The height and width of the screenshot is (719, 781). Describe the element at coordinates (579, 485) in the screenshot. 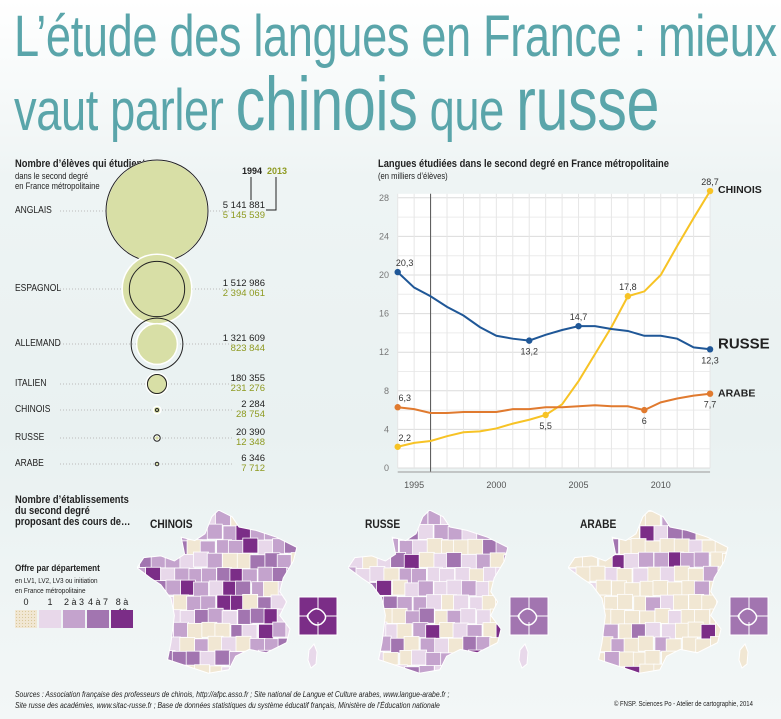

I see `x-tick-label: 2005` at that location.